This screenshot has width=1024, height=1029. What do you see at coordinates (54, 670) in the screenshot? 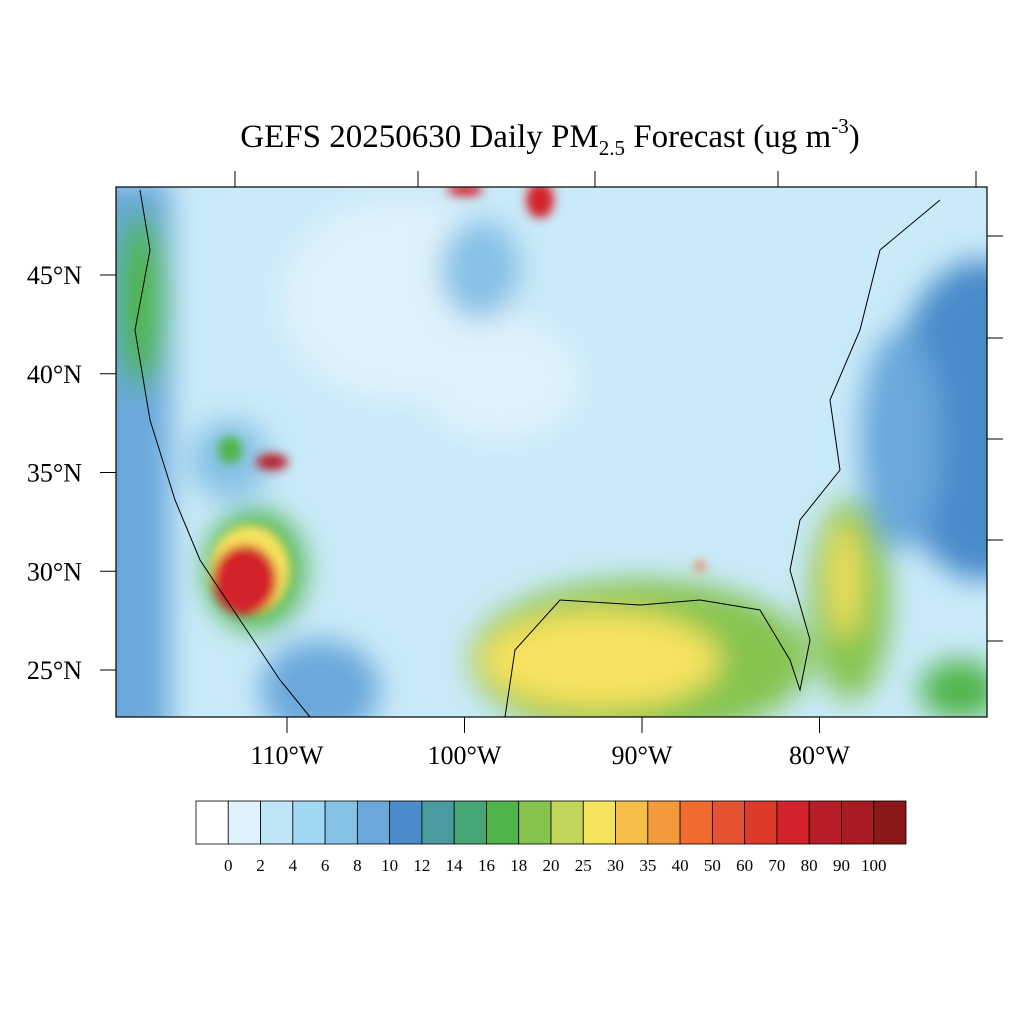
I see `lat-tick-label: 25°N` at bounding box center [54, 670].